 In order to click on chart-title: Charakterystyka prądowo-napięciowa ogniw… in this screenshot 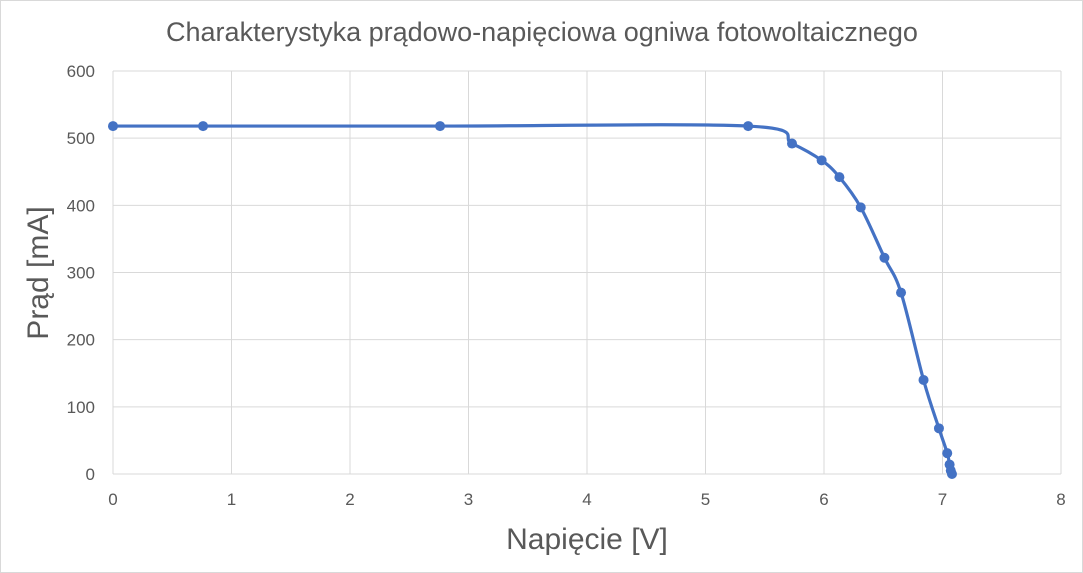, I will do `click(542, 32)`.